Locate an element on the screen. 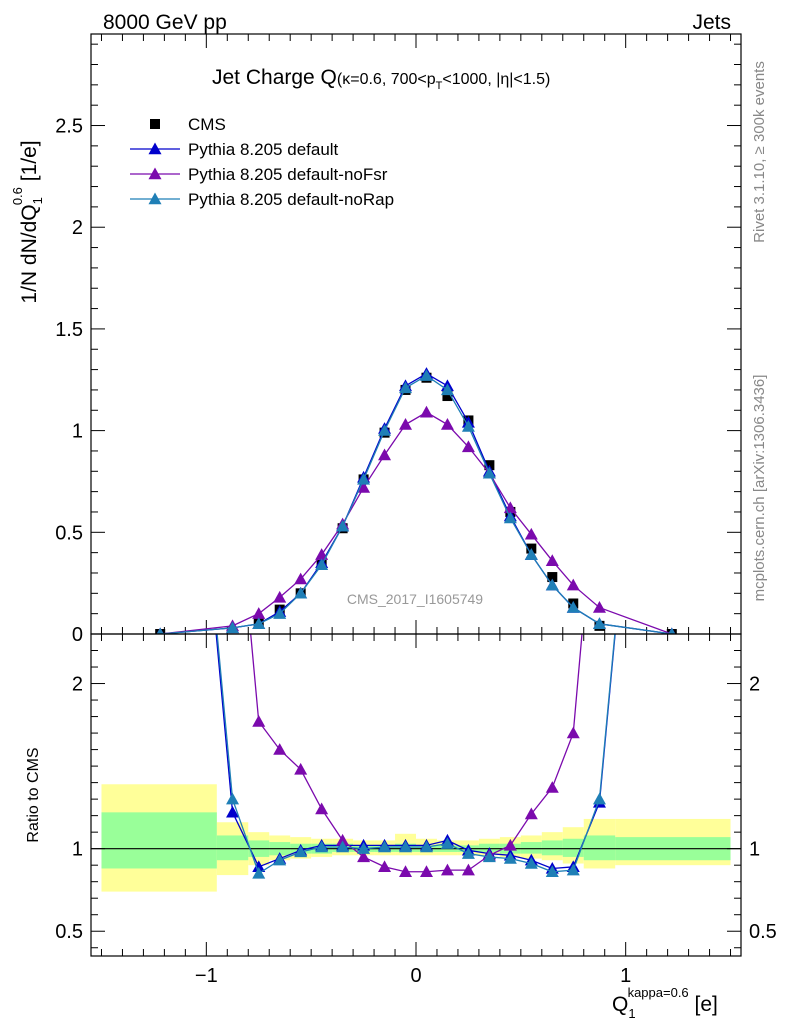 The height and width of the screenshot is (1024, 786). main-ytick-label: 1.5 is located at coordinates (69, 330).